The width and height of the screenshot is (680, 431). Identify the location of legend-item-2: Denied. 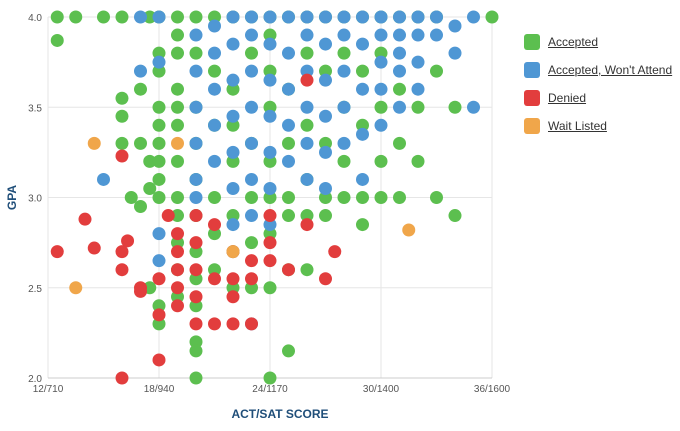
(598, 98).